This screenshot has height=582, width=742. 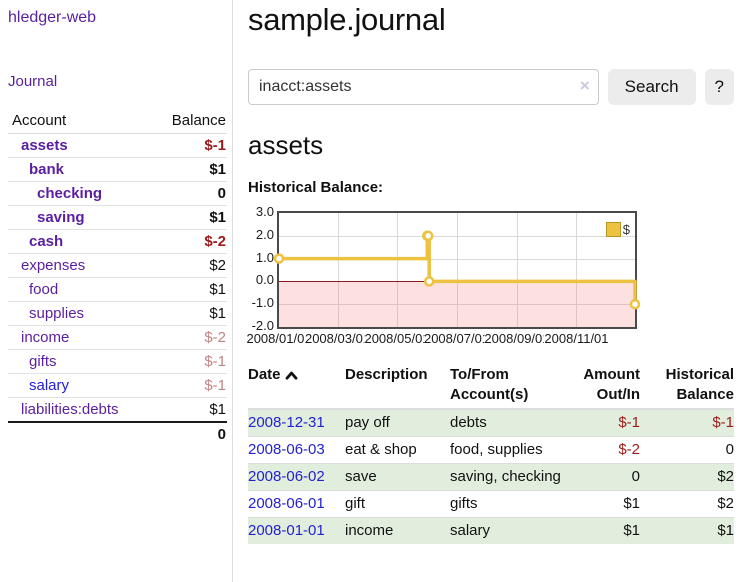 I want to click on accounts-total-spacer, so click(x=79, y=433).